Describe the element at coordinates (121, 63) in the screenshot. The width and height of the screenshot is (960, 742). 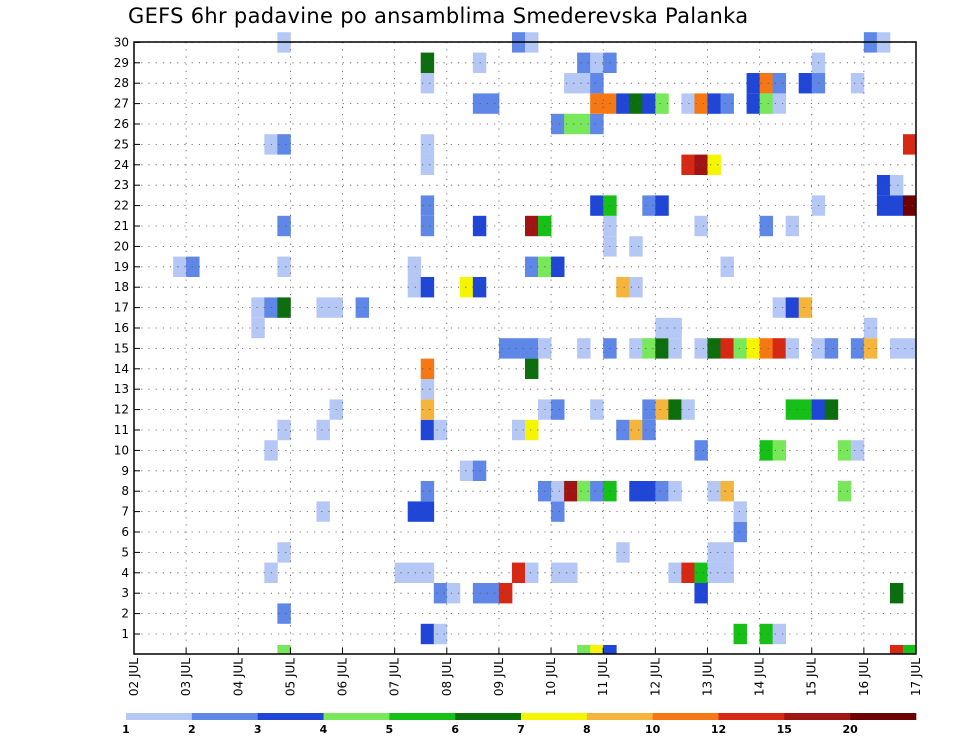
I see `y-tick-label: 29` at that location.